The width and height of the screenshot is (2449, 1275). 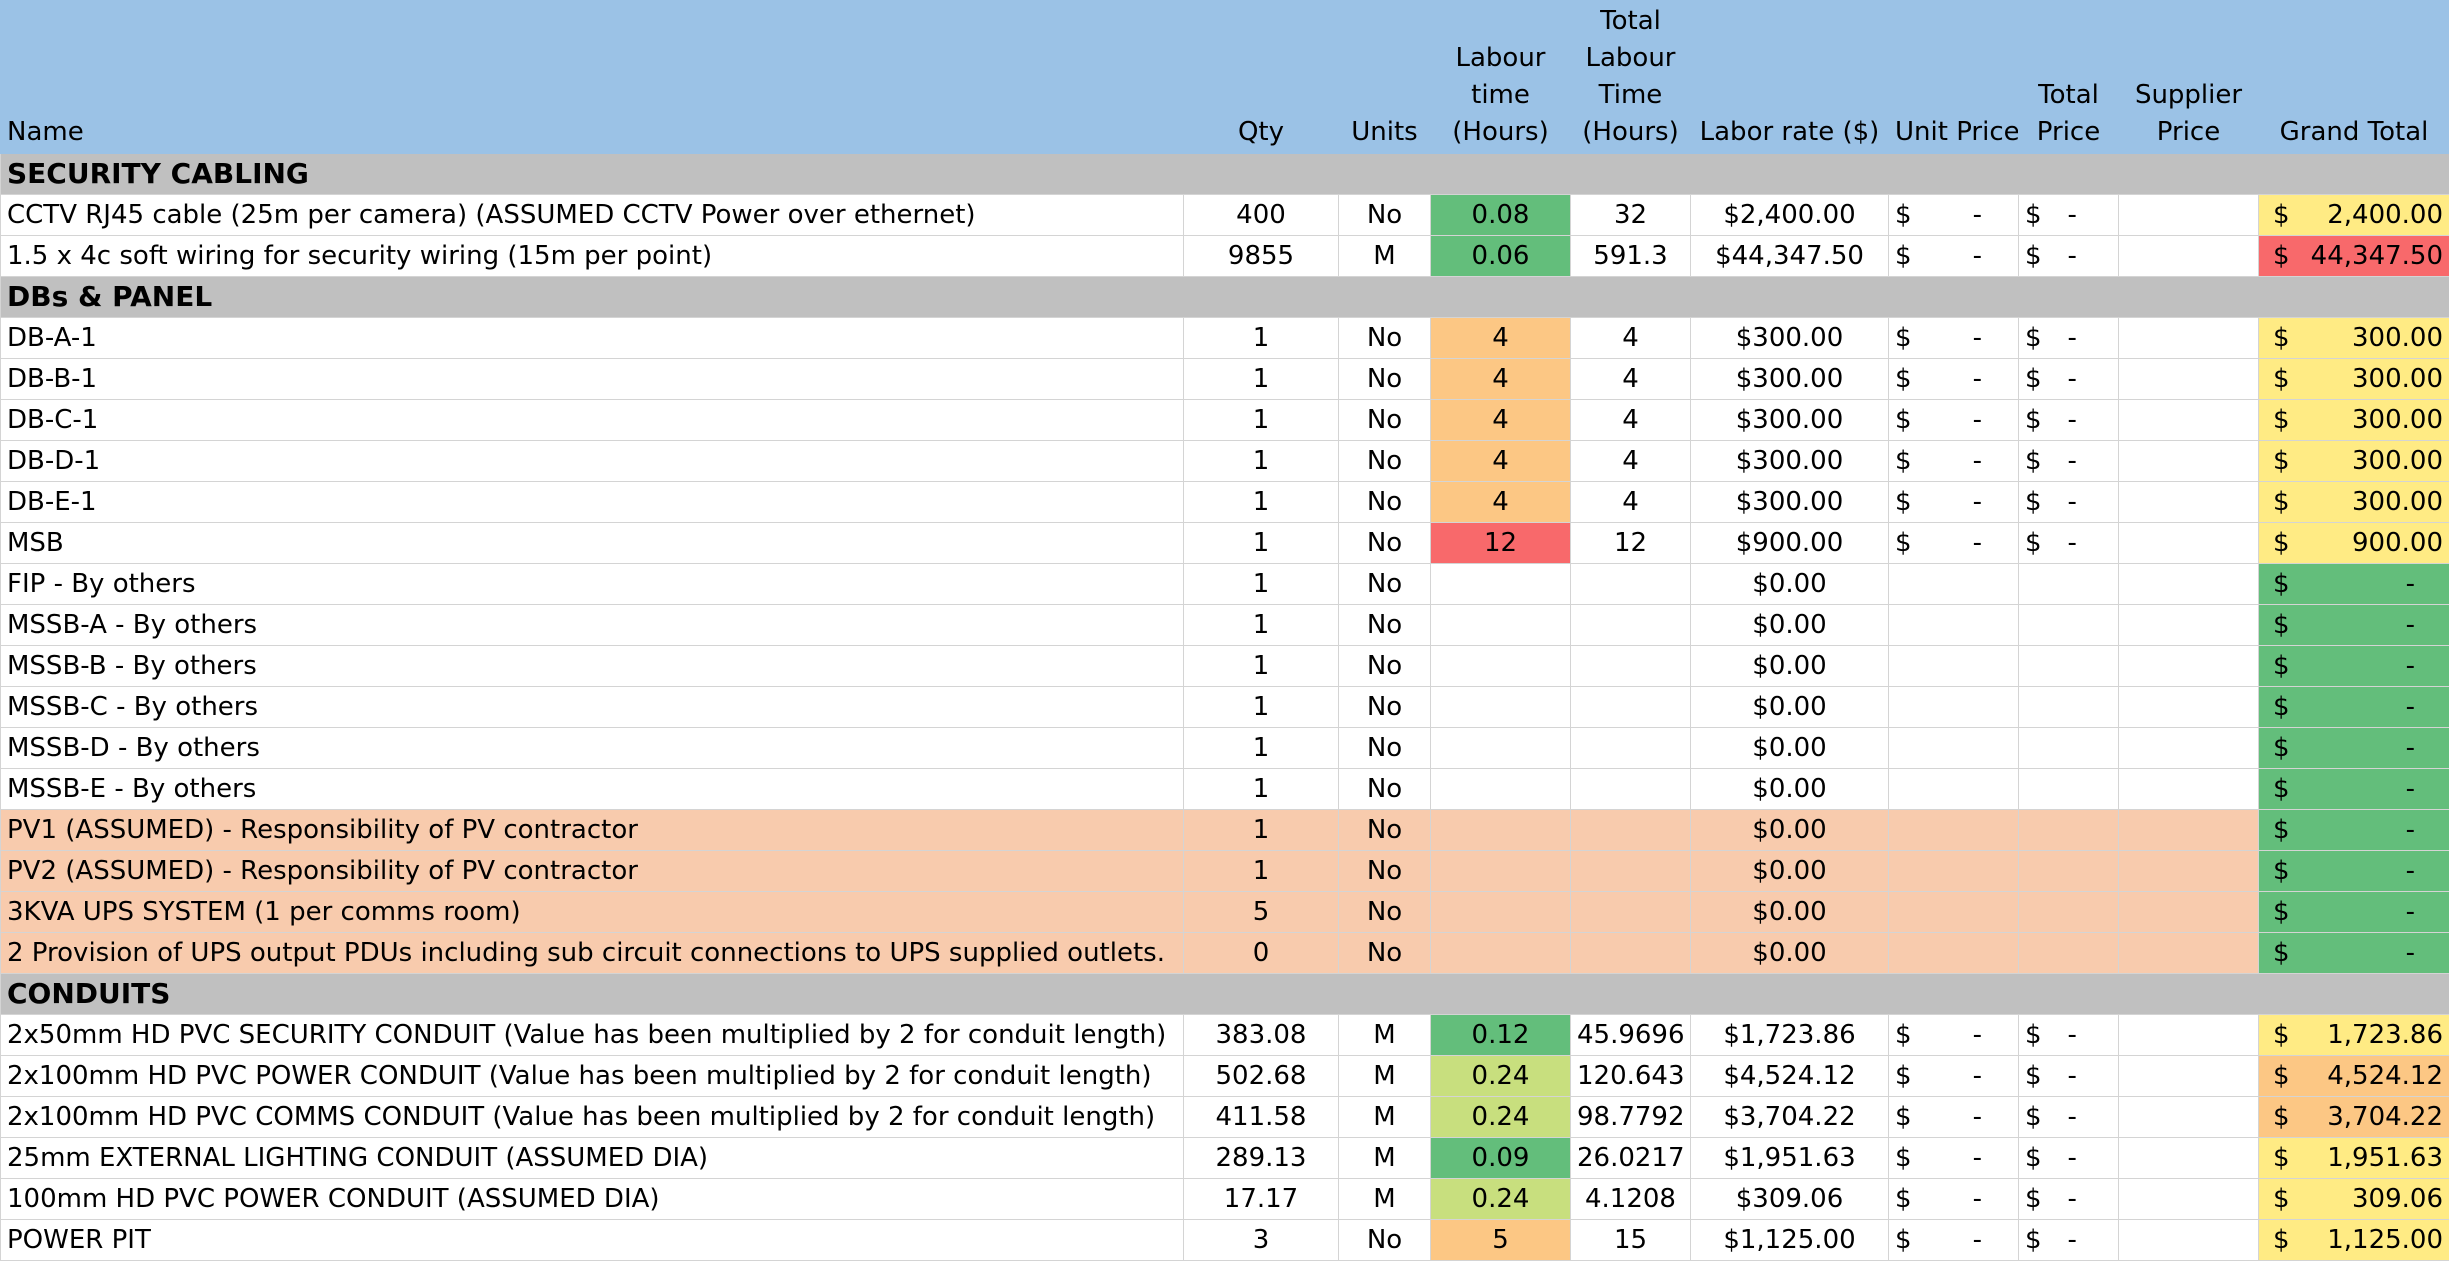 I want to click on col-header-qty: Qty, so click(x=1261, y=77).